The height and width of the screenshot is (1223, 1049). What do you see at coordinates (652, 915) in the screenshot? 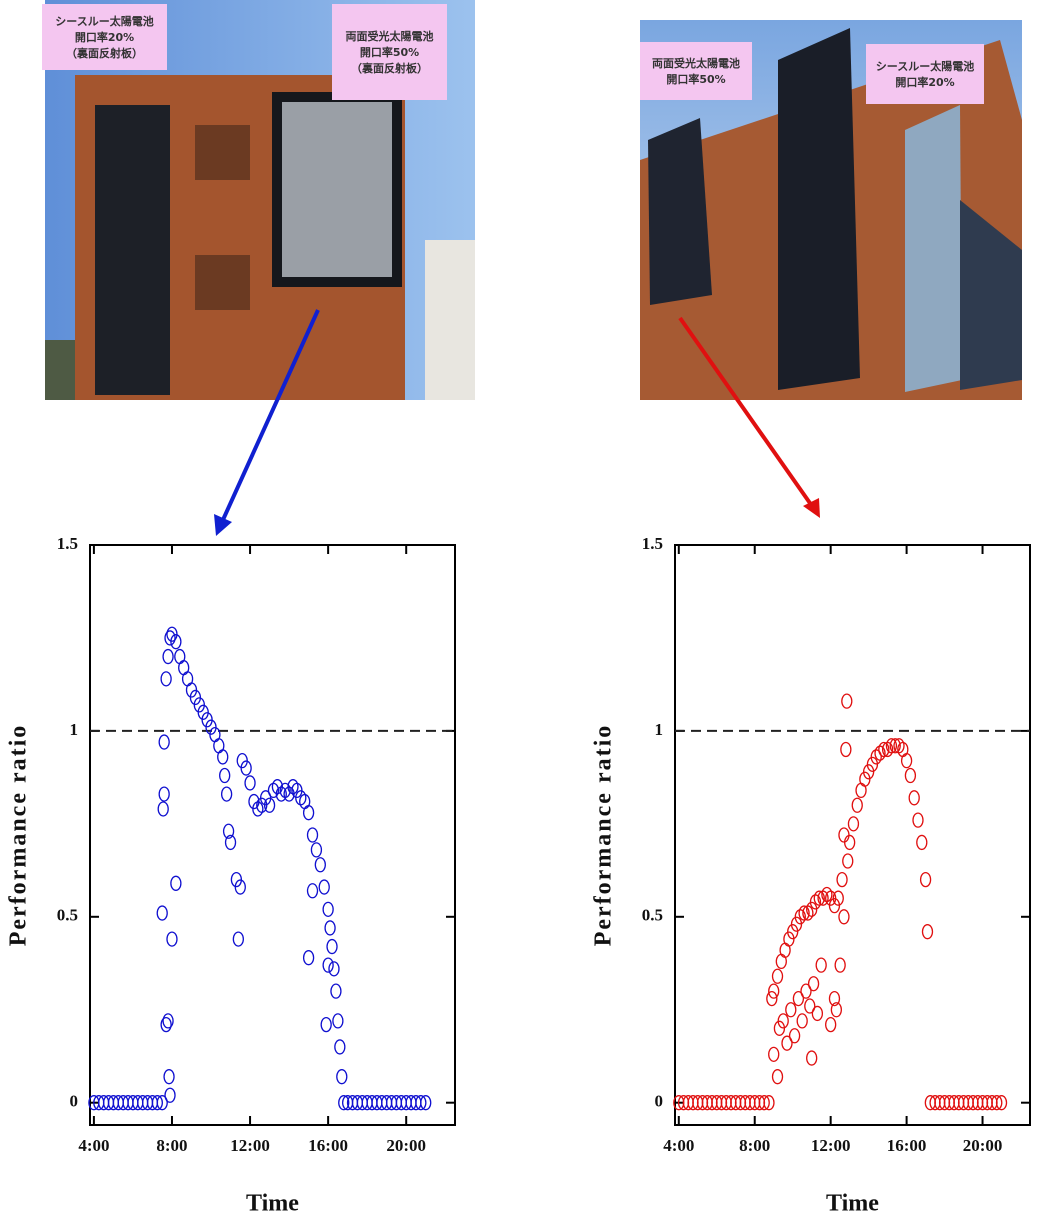
I see `y-tick-label: 0.5` at bounding box center [652, 915].